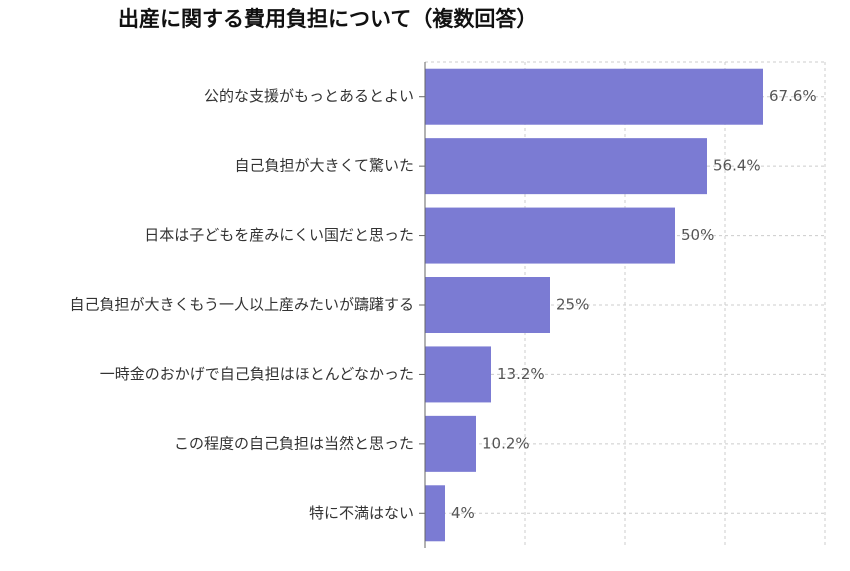 Image resolution: width=850 pixels, height=571 pixels. I want to click on value-label: 13.2%, so click(521, 374).